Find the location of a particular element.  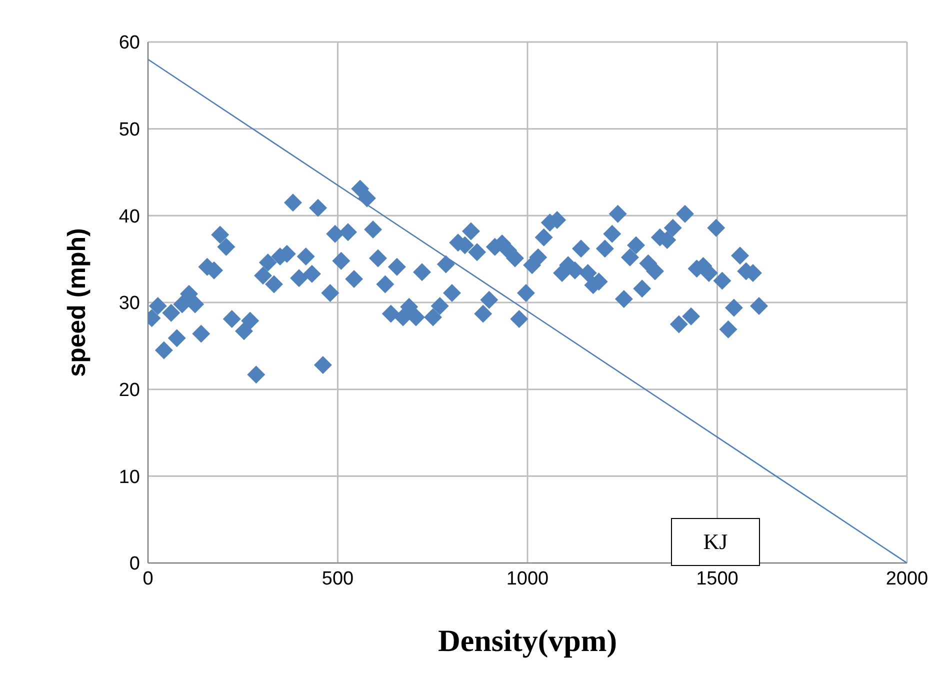

y-axis-title: speed (mph) is located at coordinates (76, 302).